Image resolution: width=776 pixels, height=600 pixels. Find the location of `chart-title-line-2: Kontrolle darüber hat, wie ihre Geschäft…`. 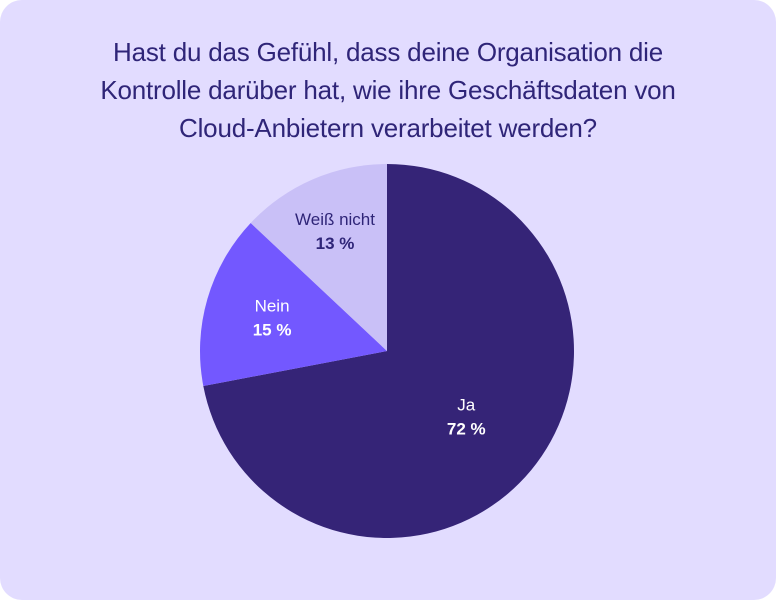

chart-title-line-2: Kontrolle darüber hat, wie ihre Geschäft… is located at coordinates (388, 90).